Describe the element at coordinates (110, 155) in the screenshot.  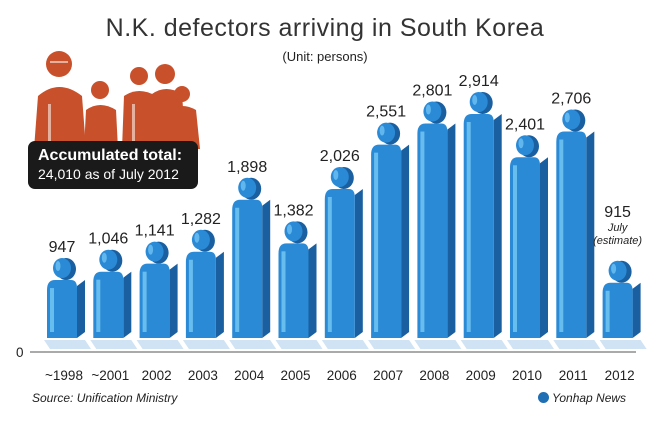
I see `accumulated-total-title: Accumulated total:` at that location.